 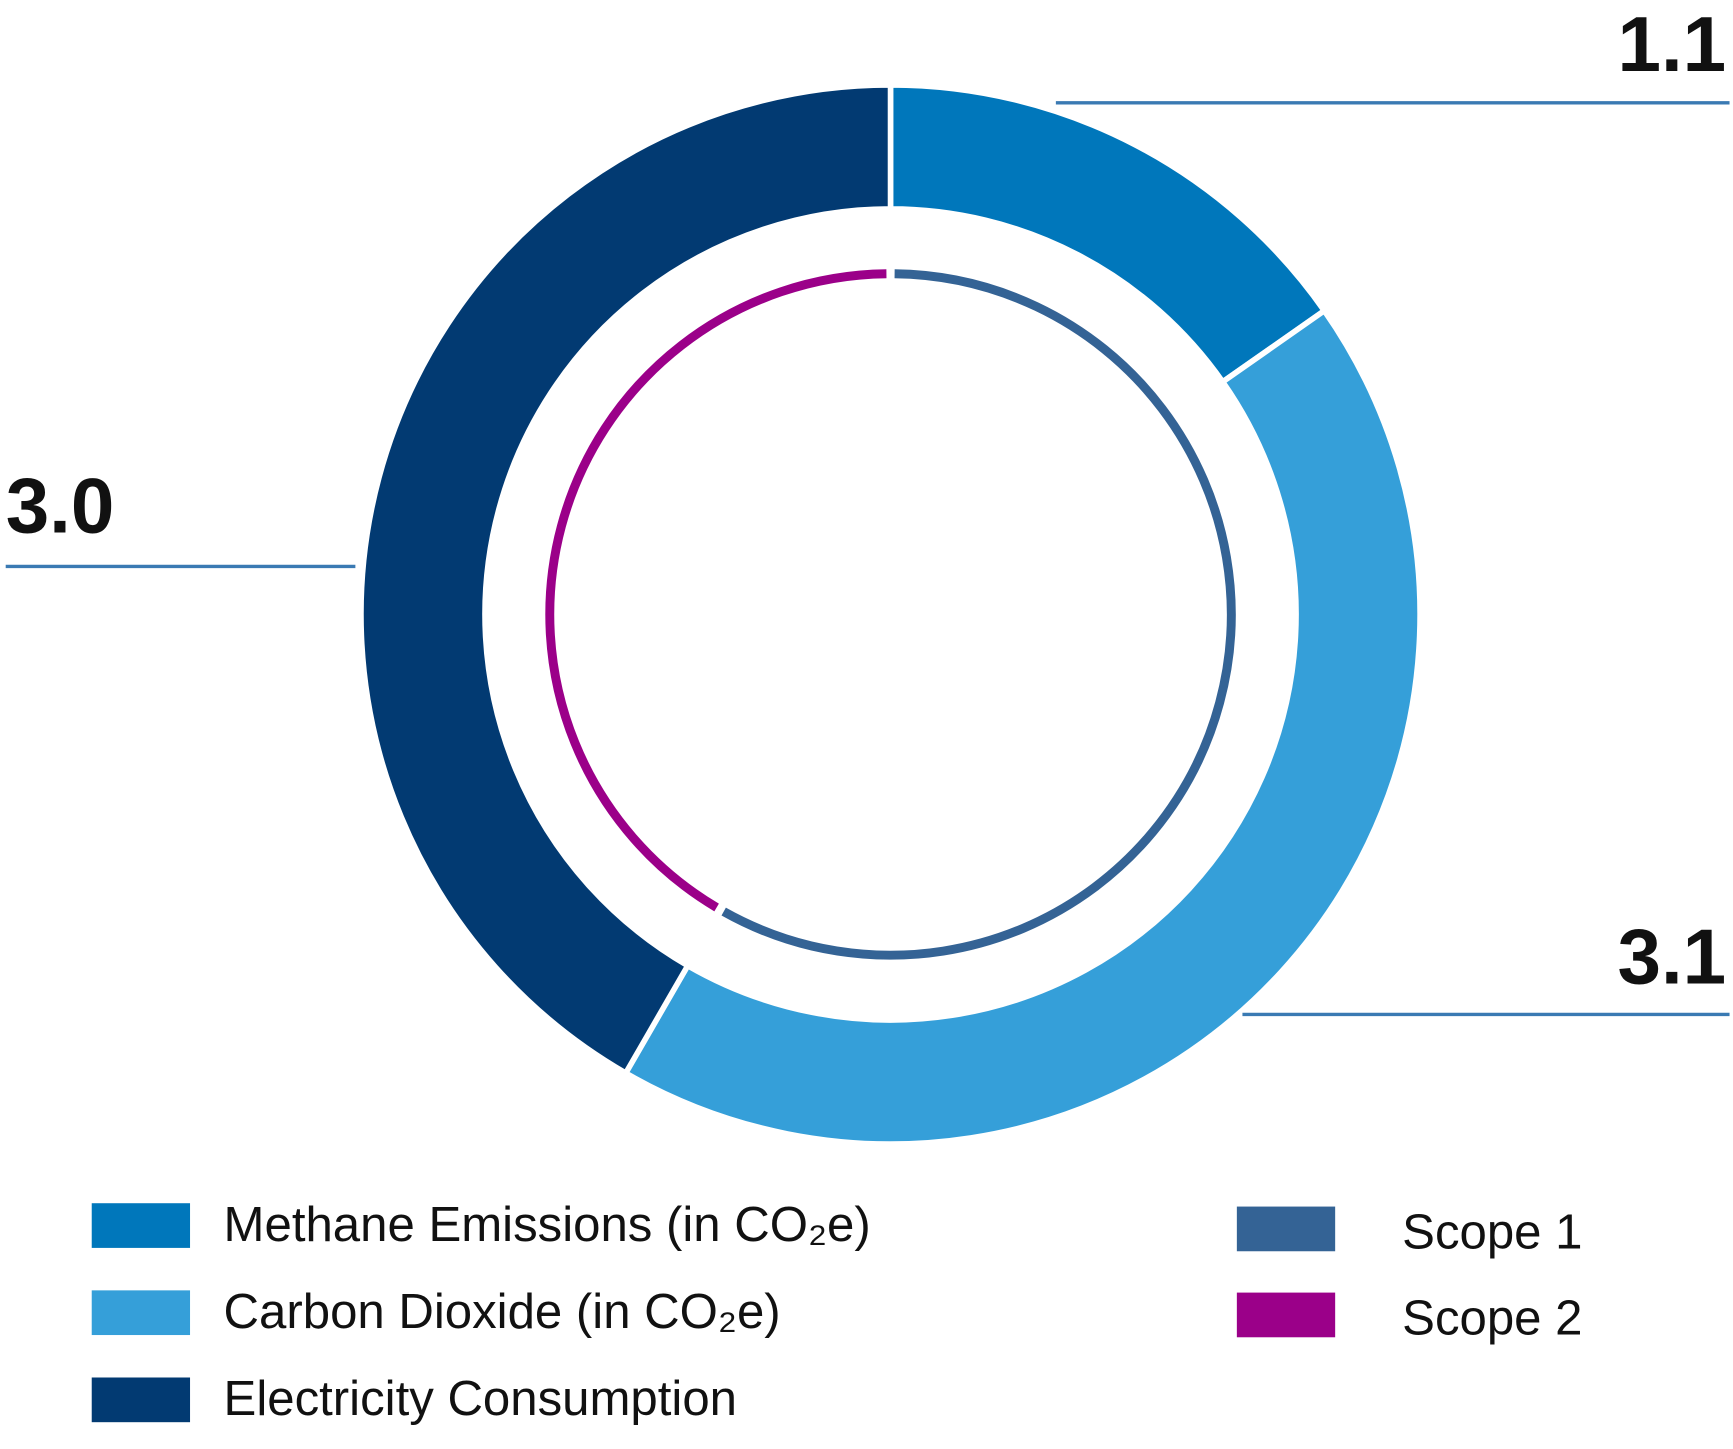 I want to click on donut-segment, so click(x=1108, y=234).